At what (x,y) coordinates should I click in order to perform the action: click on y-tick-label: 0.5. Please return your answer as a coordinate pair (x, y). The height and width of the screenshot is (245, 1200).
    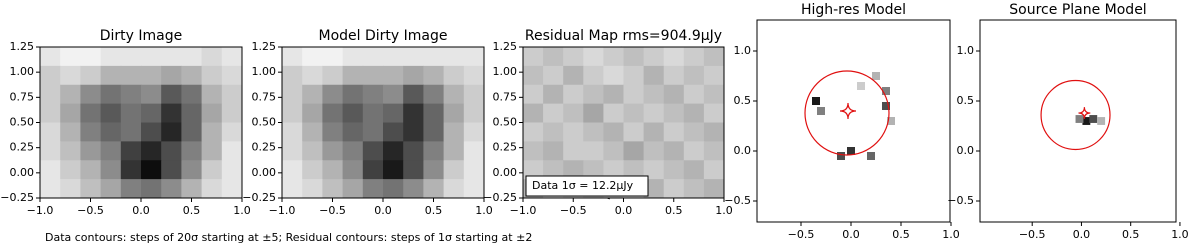
    Looking at the image, I should click on (743, 100).